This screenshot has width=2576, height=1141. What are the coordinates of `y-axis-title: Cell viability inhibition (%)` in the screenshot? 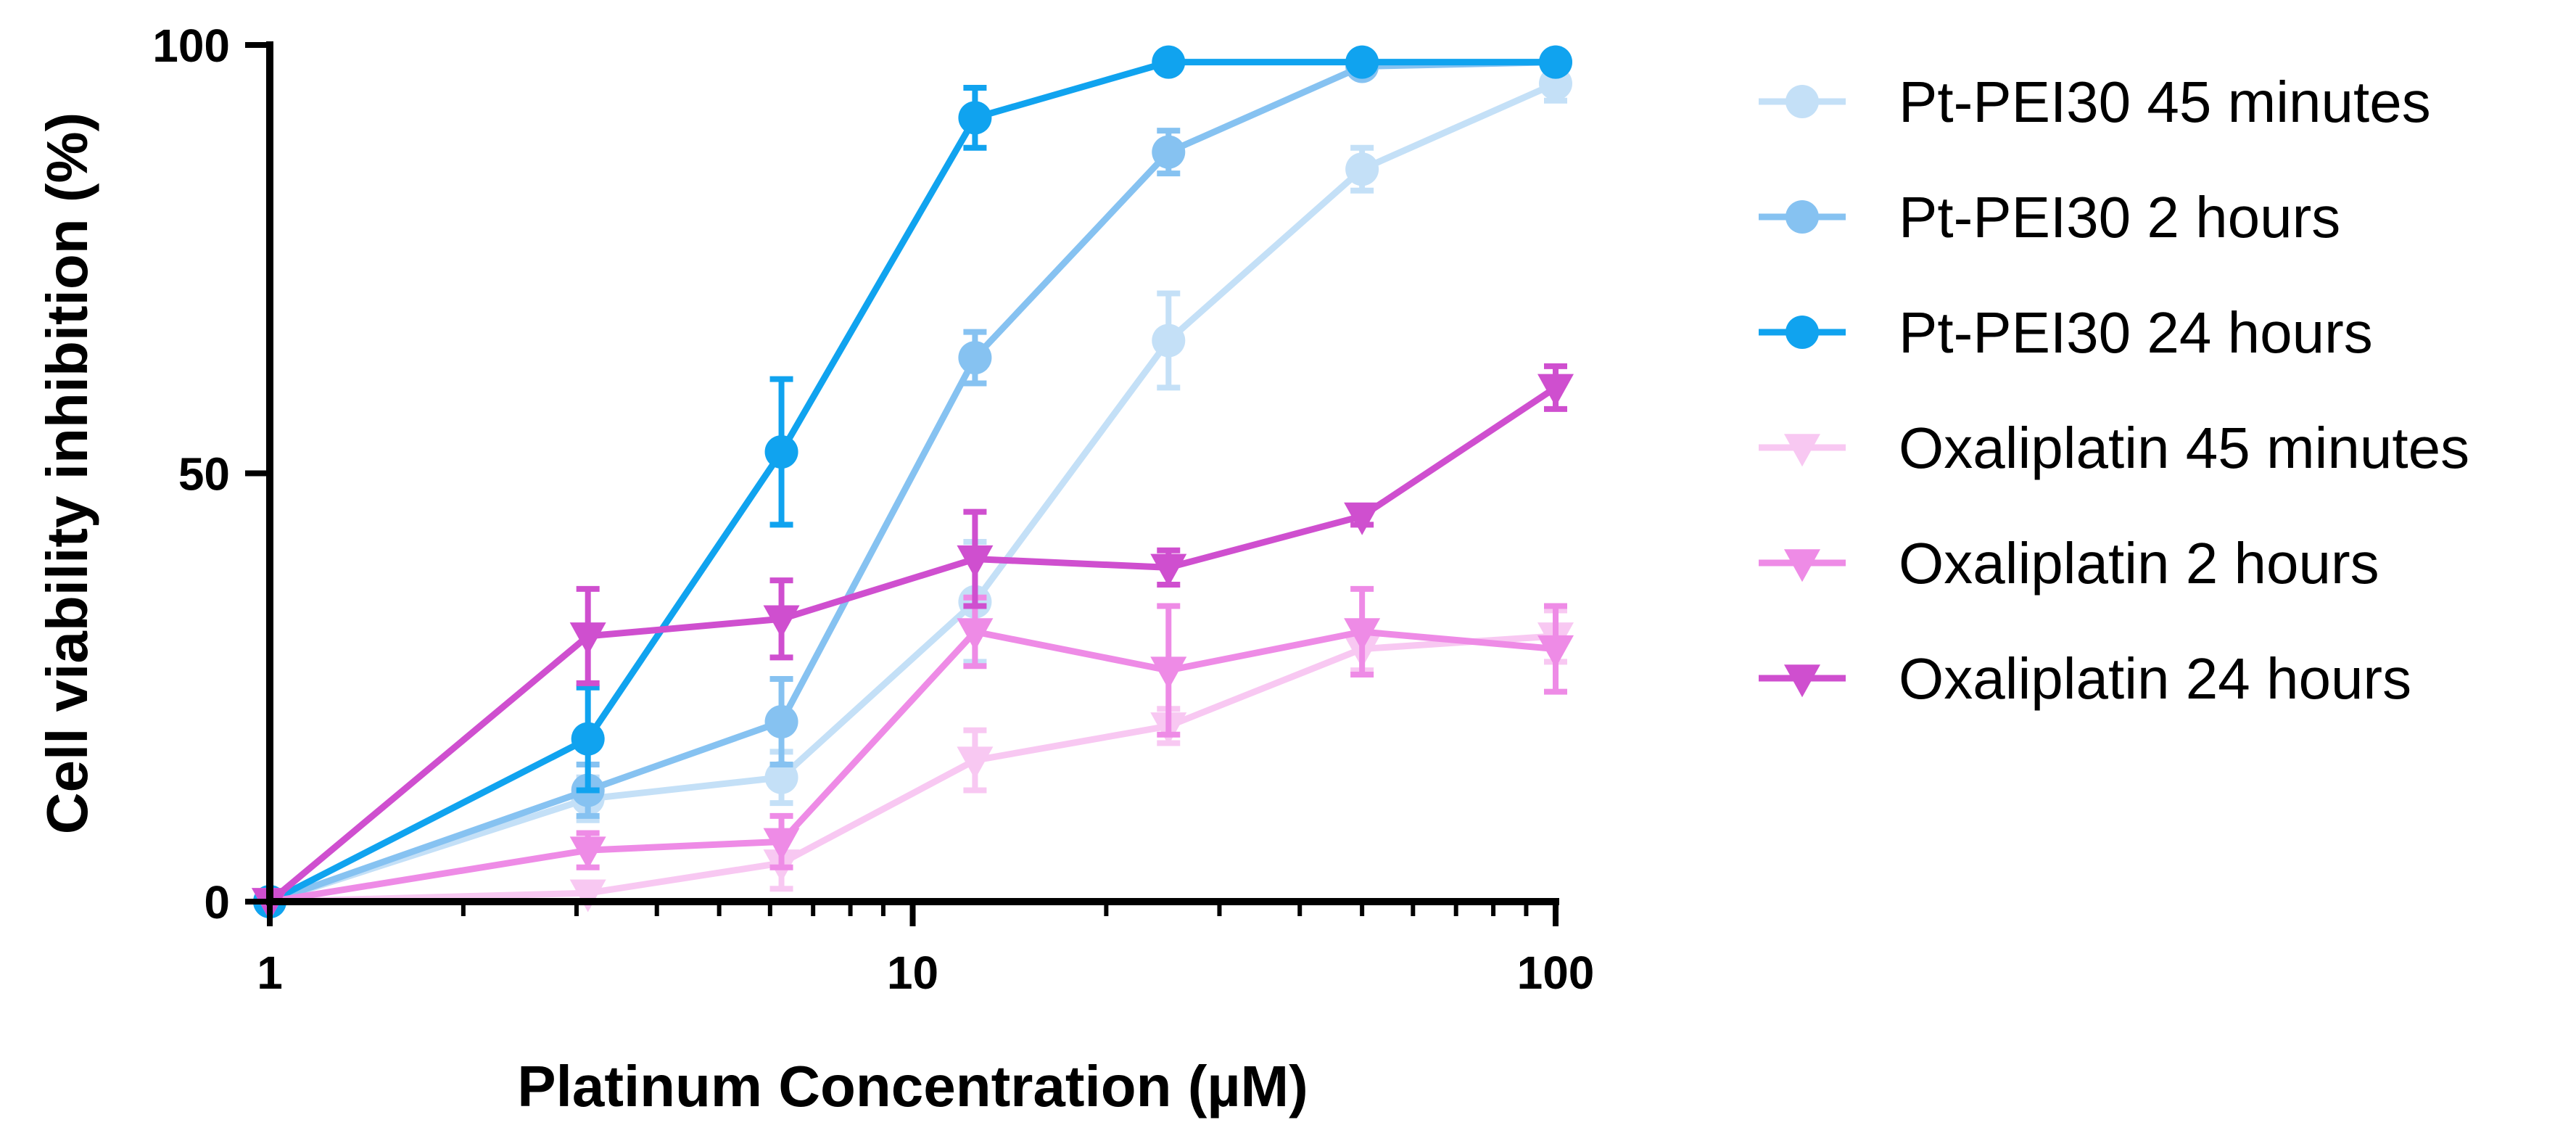 It's located at (67, 473).